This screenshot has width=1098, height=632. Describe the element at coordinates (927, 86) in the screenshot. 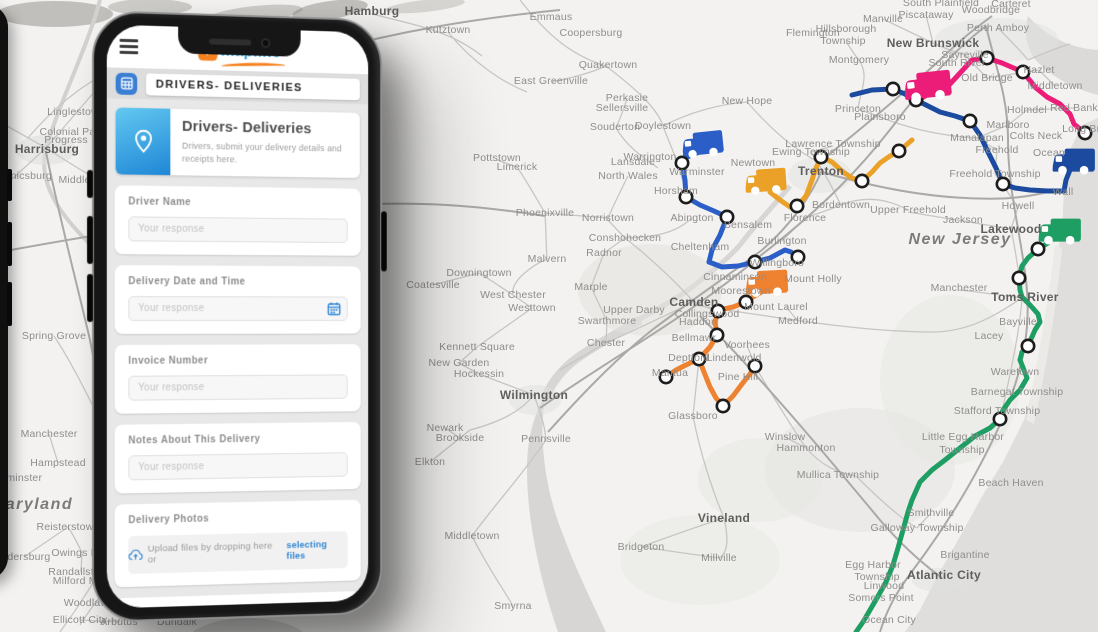

I see `truck-pink-icon` at that location.